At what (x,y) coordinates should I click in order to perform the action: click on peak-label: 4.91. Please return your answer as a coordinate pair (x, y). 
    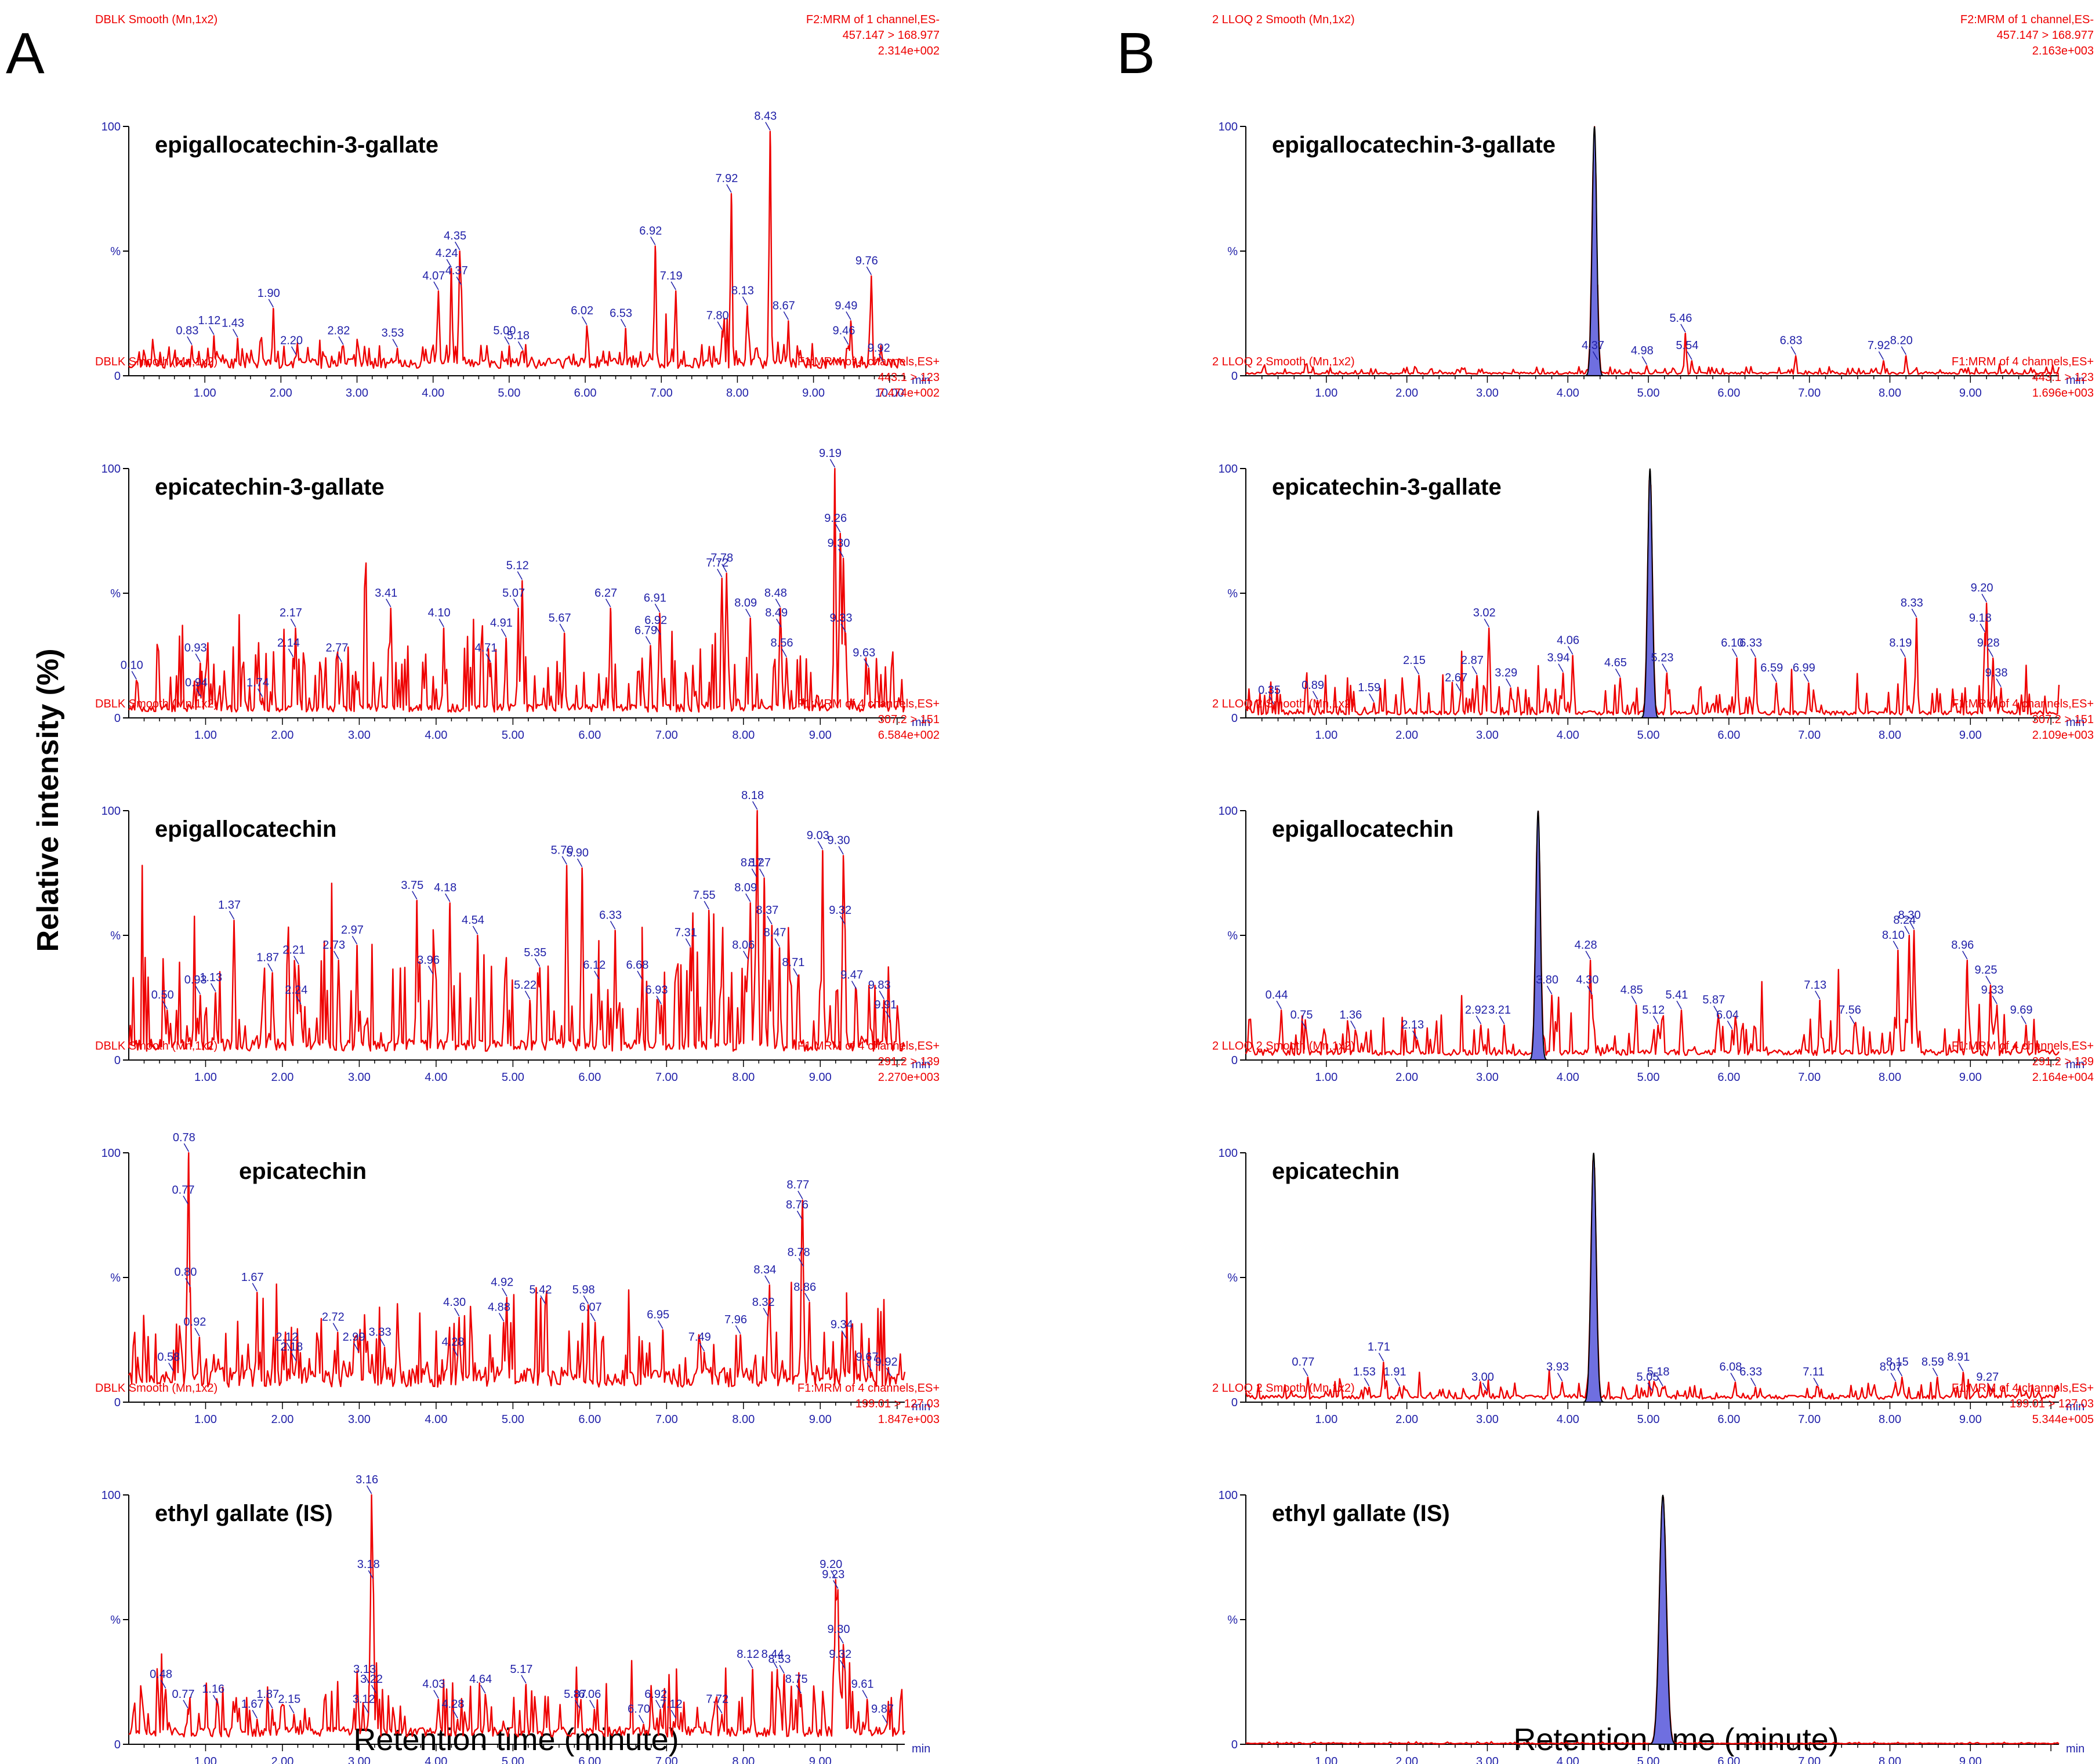
    Looking at the image, I should click on (502, 622).